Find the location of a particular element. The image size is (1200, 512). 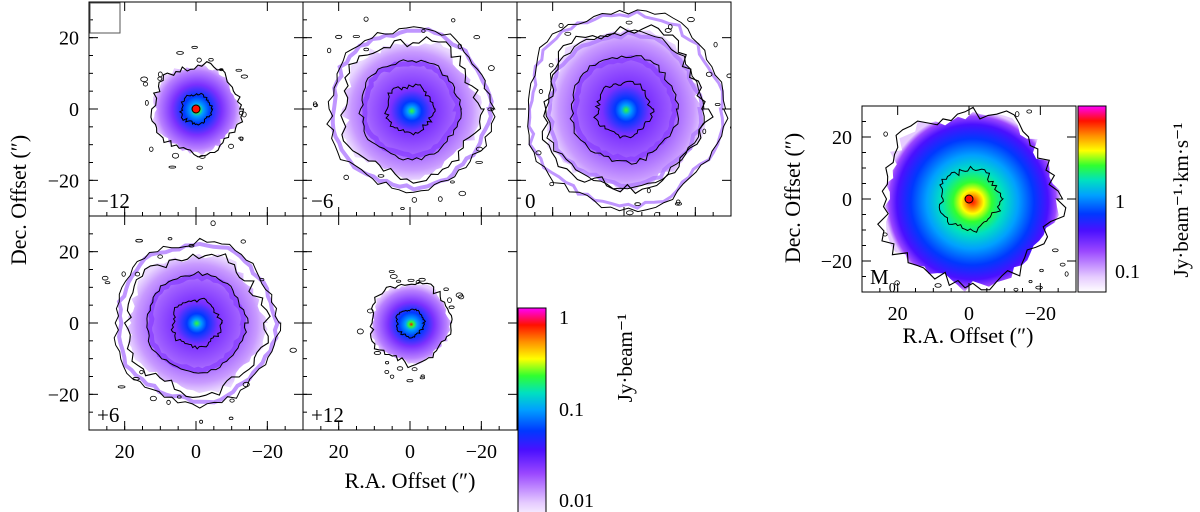

cbar-left-label: Jy·beam⁻¹ is located at coordinates (625, 358).